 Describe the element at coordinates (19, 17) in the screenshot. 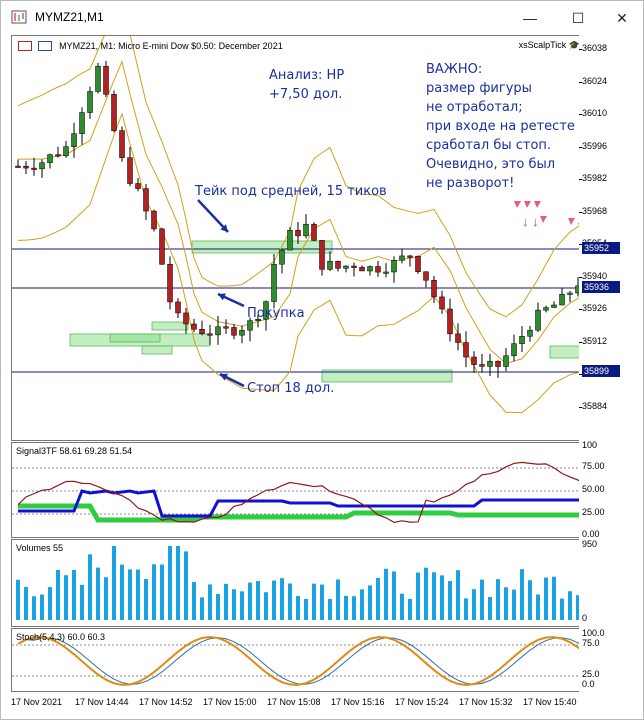

I see `chart-app-icon` at that location.